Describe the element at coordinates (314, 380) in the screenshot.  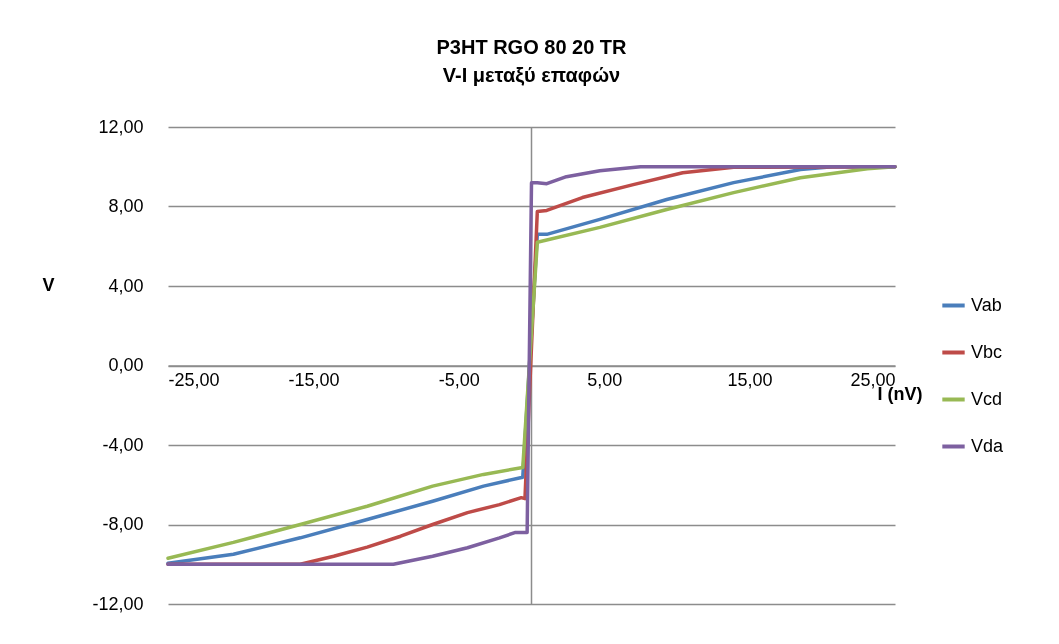
I see `x-tick-label: -15,00` at that location.